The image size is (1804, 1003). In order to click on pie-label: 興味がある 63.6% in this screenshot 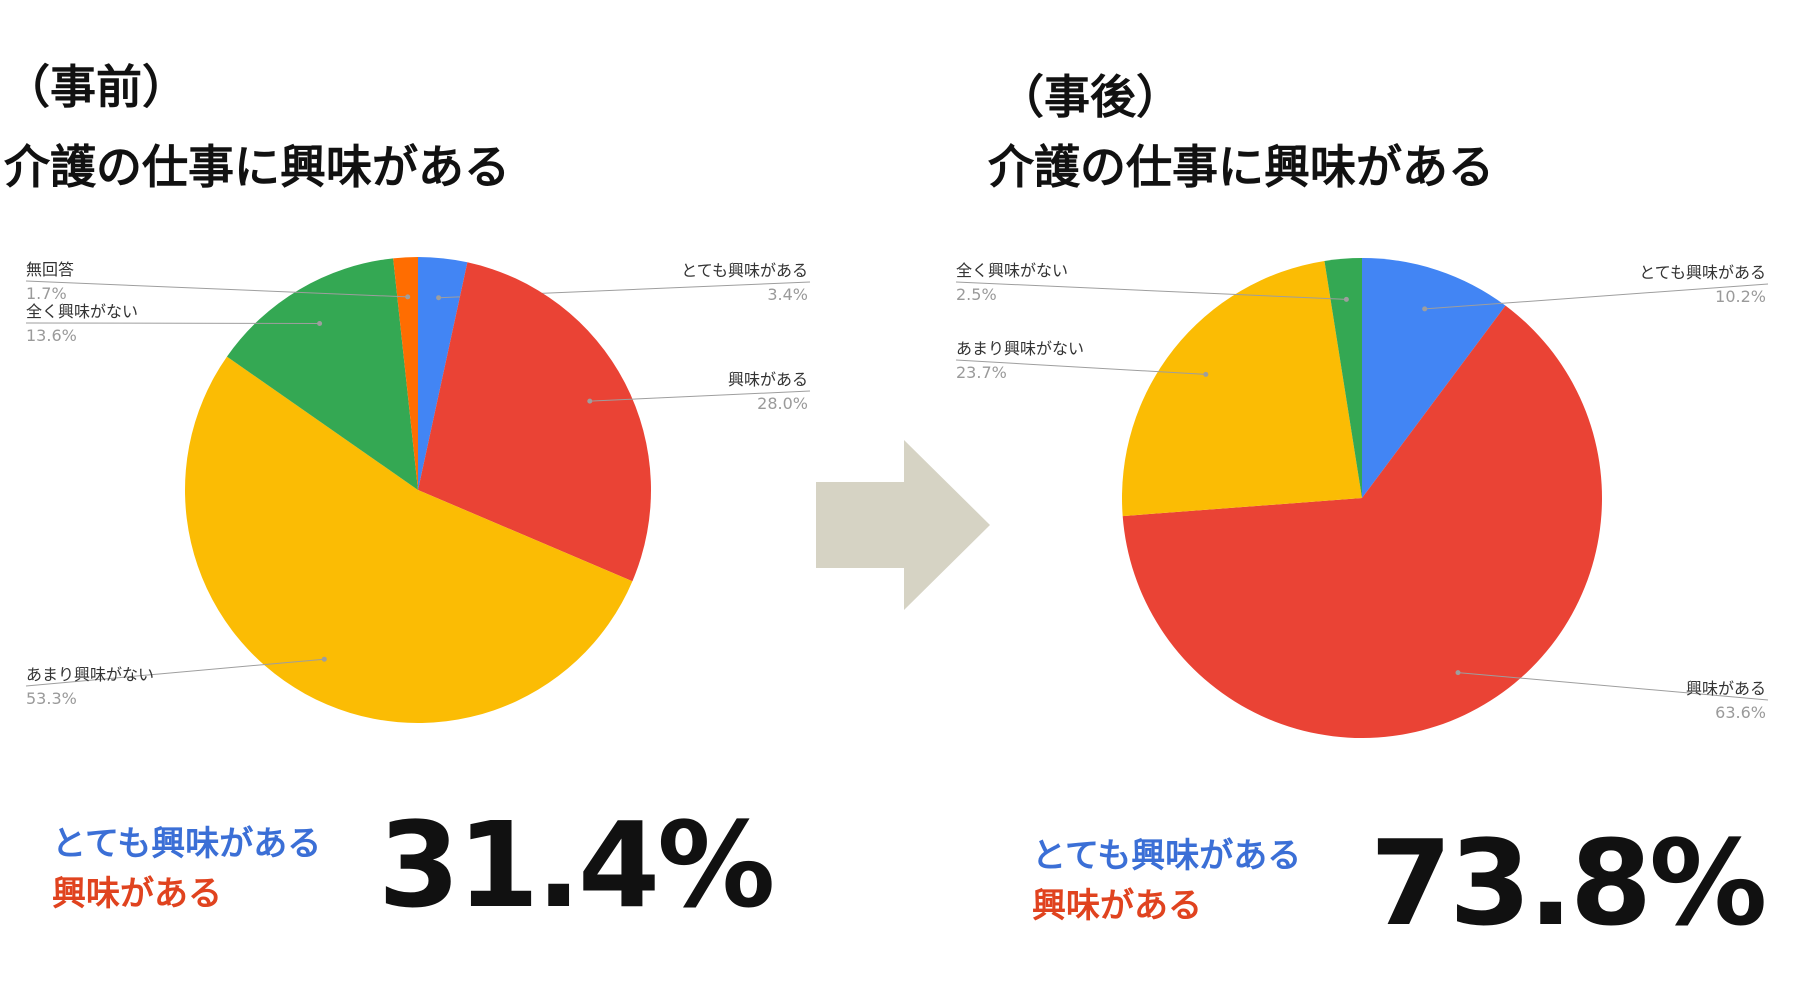, I will do `click(1612, 696)`.